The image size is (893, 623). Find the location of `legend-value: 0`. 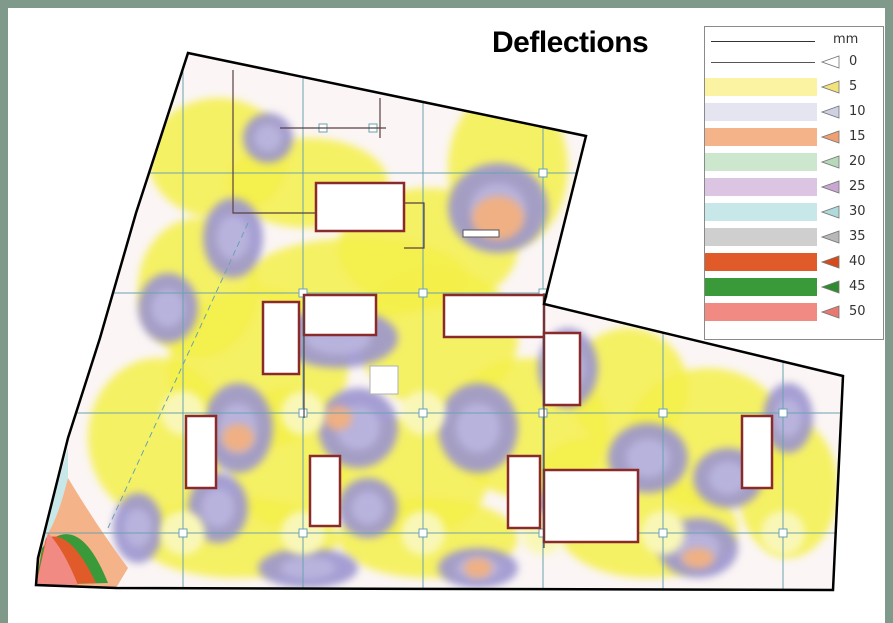

legend-value: 0 is located at coordinates (853, 61).